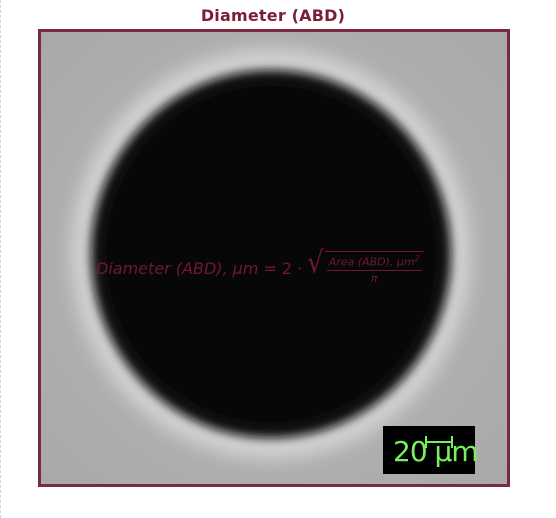 This screenshot has height=518, width=556. I want to click on scale-bar-left-tick, so click(426, 442).